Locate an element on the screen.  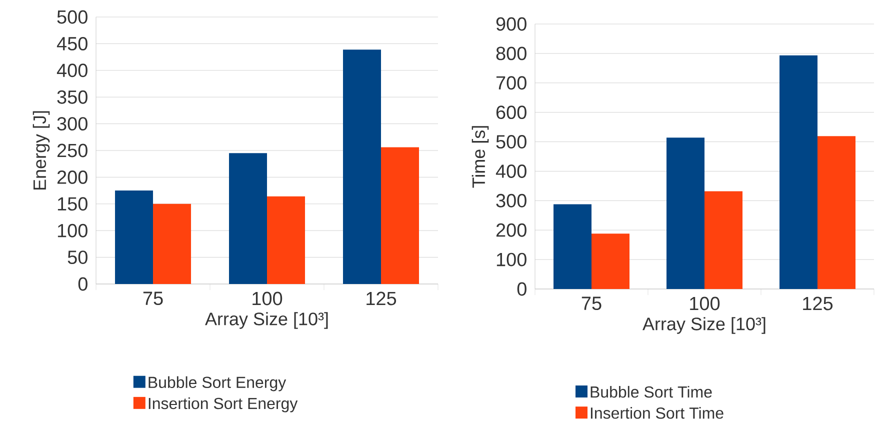
y-axis-title: Time [s] is located at coordinates (480, 157).